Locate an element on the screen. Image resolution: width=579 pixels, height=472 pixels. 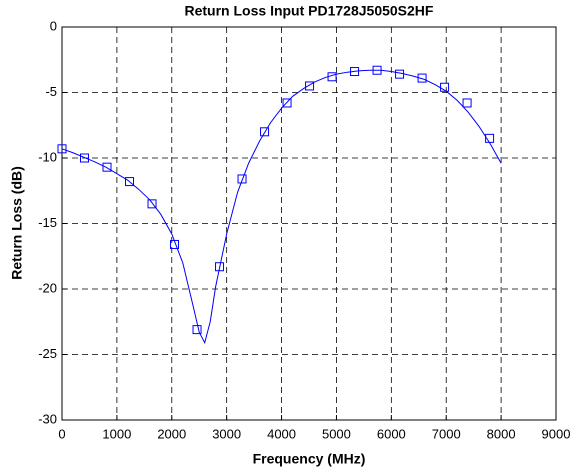
x-tick-label: 2000 is located at coordinates (171, 433).